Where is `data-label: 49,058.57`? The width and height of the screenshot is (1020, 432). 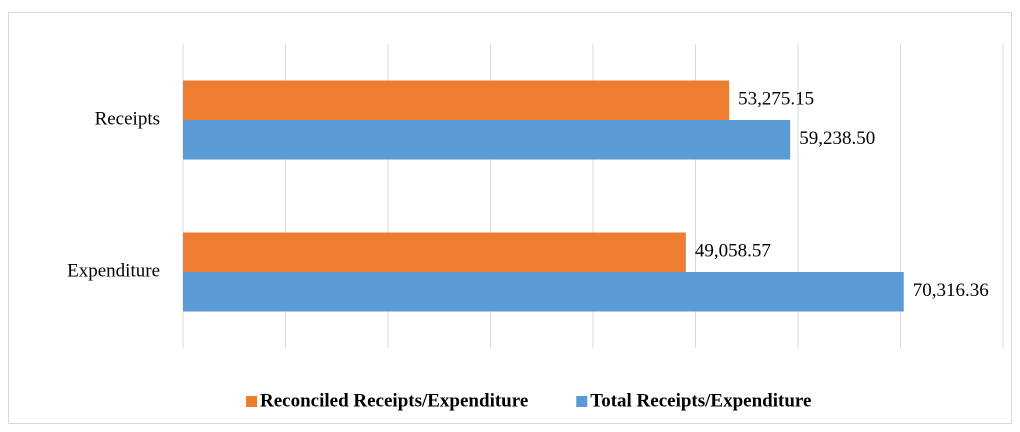 data-label: 49,058.57 is located at coordinates (733, 251).